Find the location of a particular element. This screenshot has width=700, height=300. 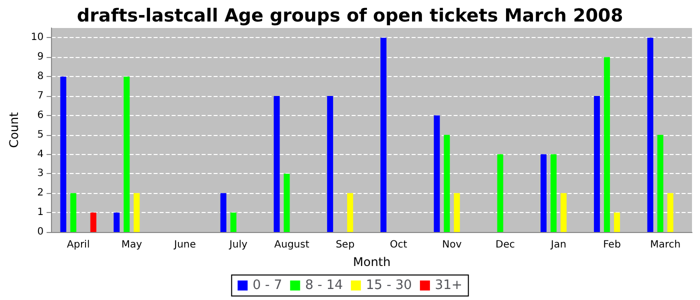

x-tick-label: April is located at coordinates (78, 245).